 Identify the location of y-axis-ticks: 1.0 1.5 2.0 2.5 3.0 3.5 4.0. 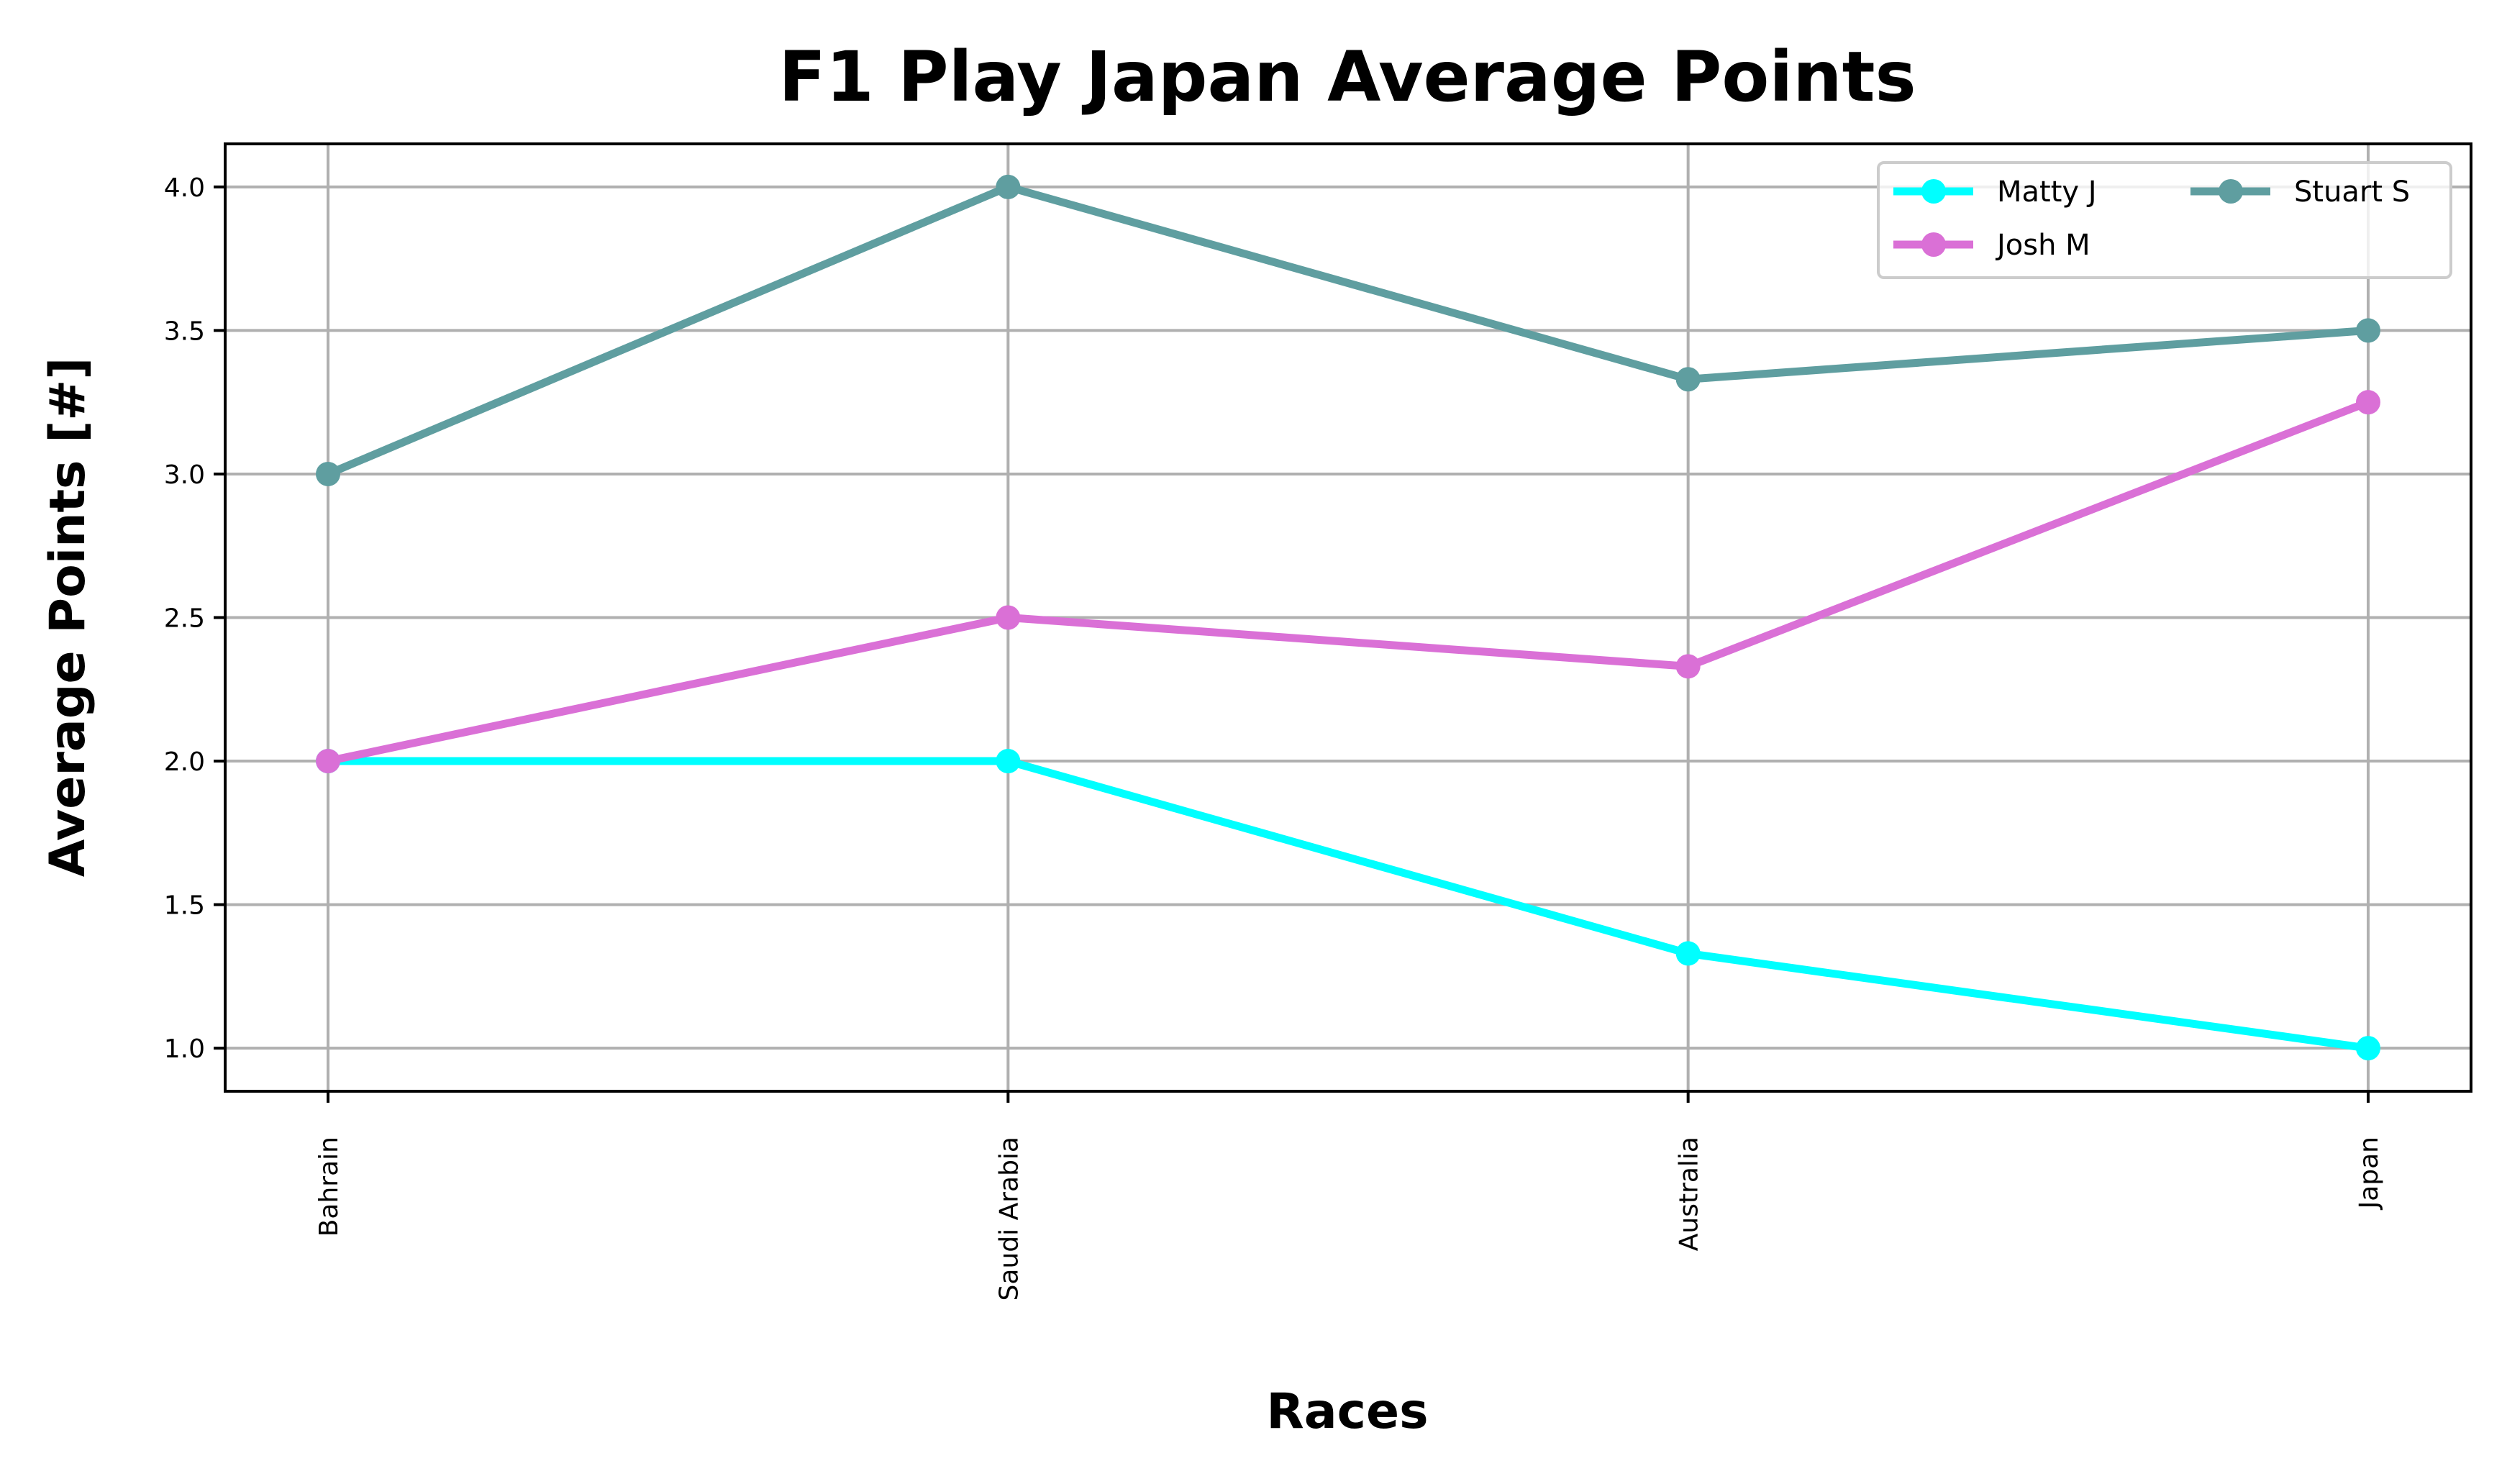
(194, 619).